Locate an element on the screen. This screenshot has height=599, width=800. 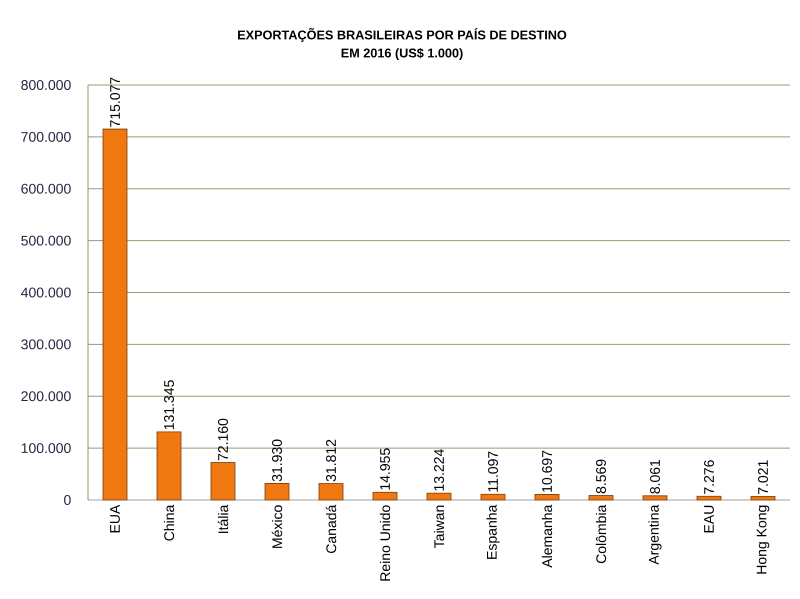
x-tick-label: Canadá is located at coordinates (331, 529).